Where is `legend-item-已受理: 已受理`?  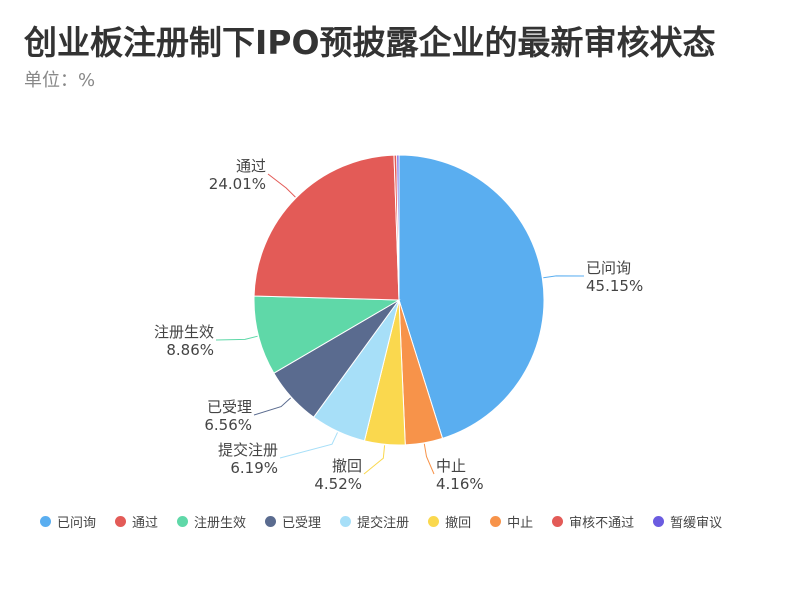 legend-item-已受理: 已受理 is located at coordinates (293, 521).